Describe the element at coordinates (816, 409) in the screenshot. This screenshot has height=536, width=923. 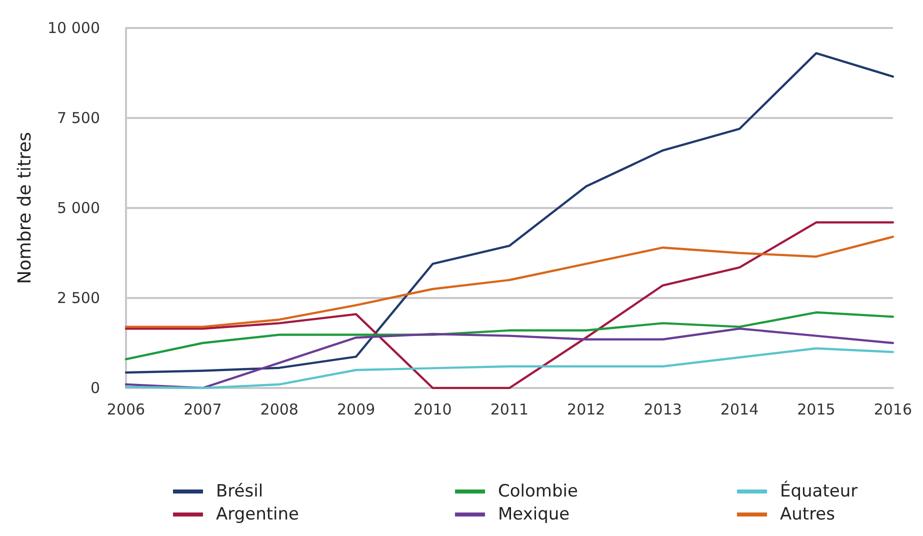
I see `x-tick-label: 2015` at that location.